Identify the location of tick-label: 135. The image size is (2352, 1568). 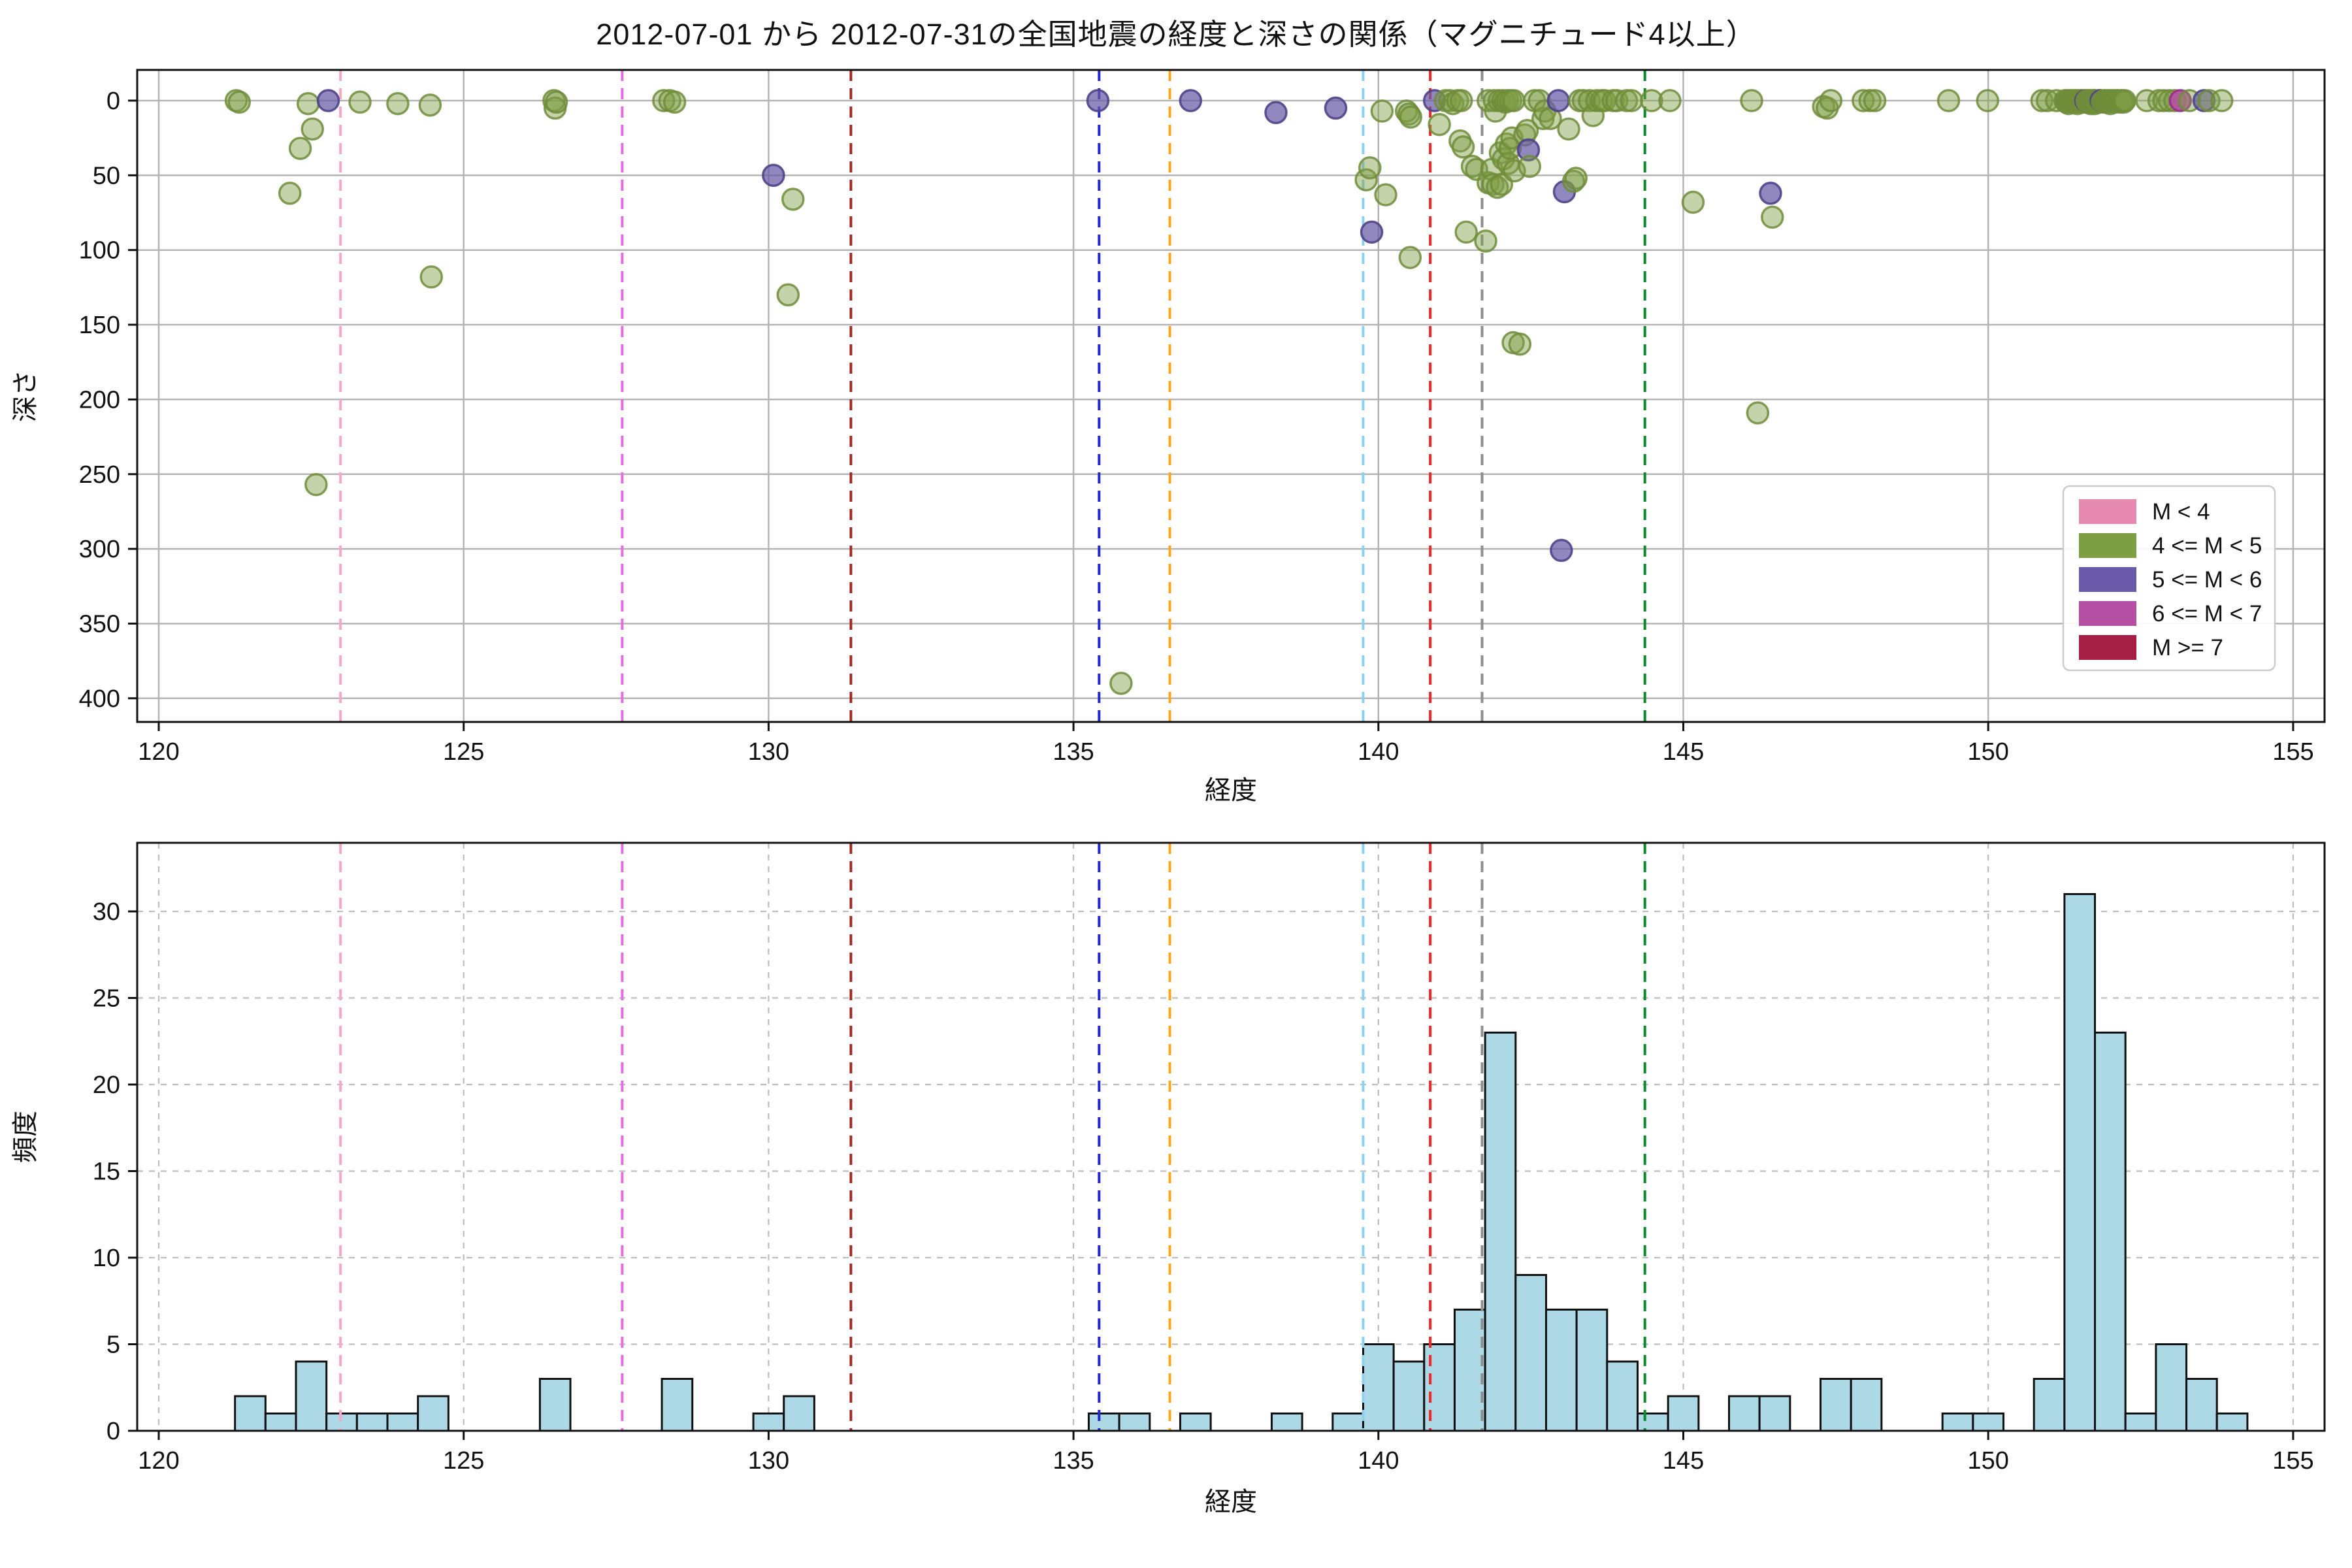
(1073, 1461).